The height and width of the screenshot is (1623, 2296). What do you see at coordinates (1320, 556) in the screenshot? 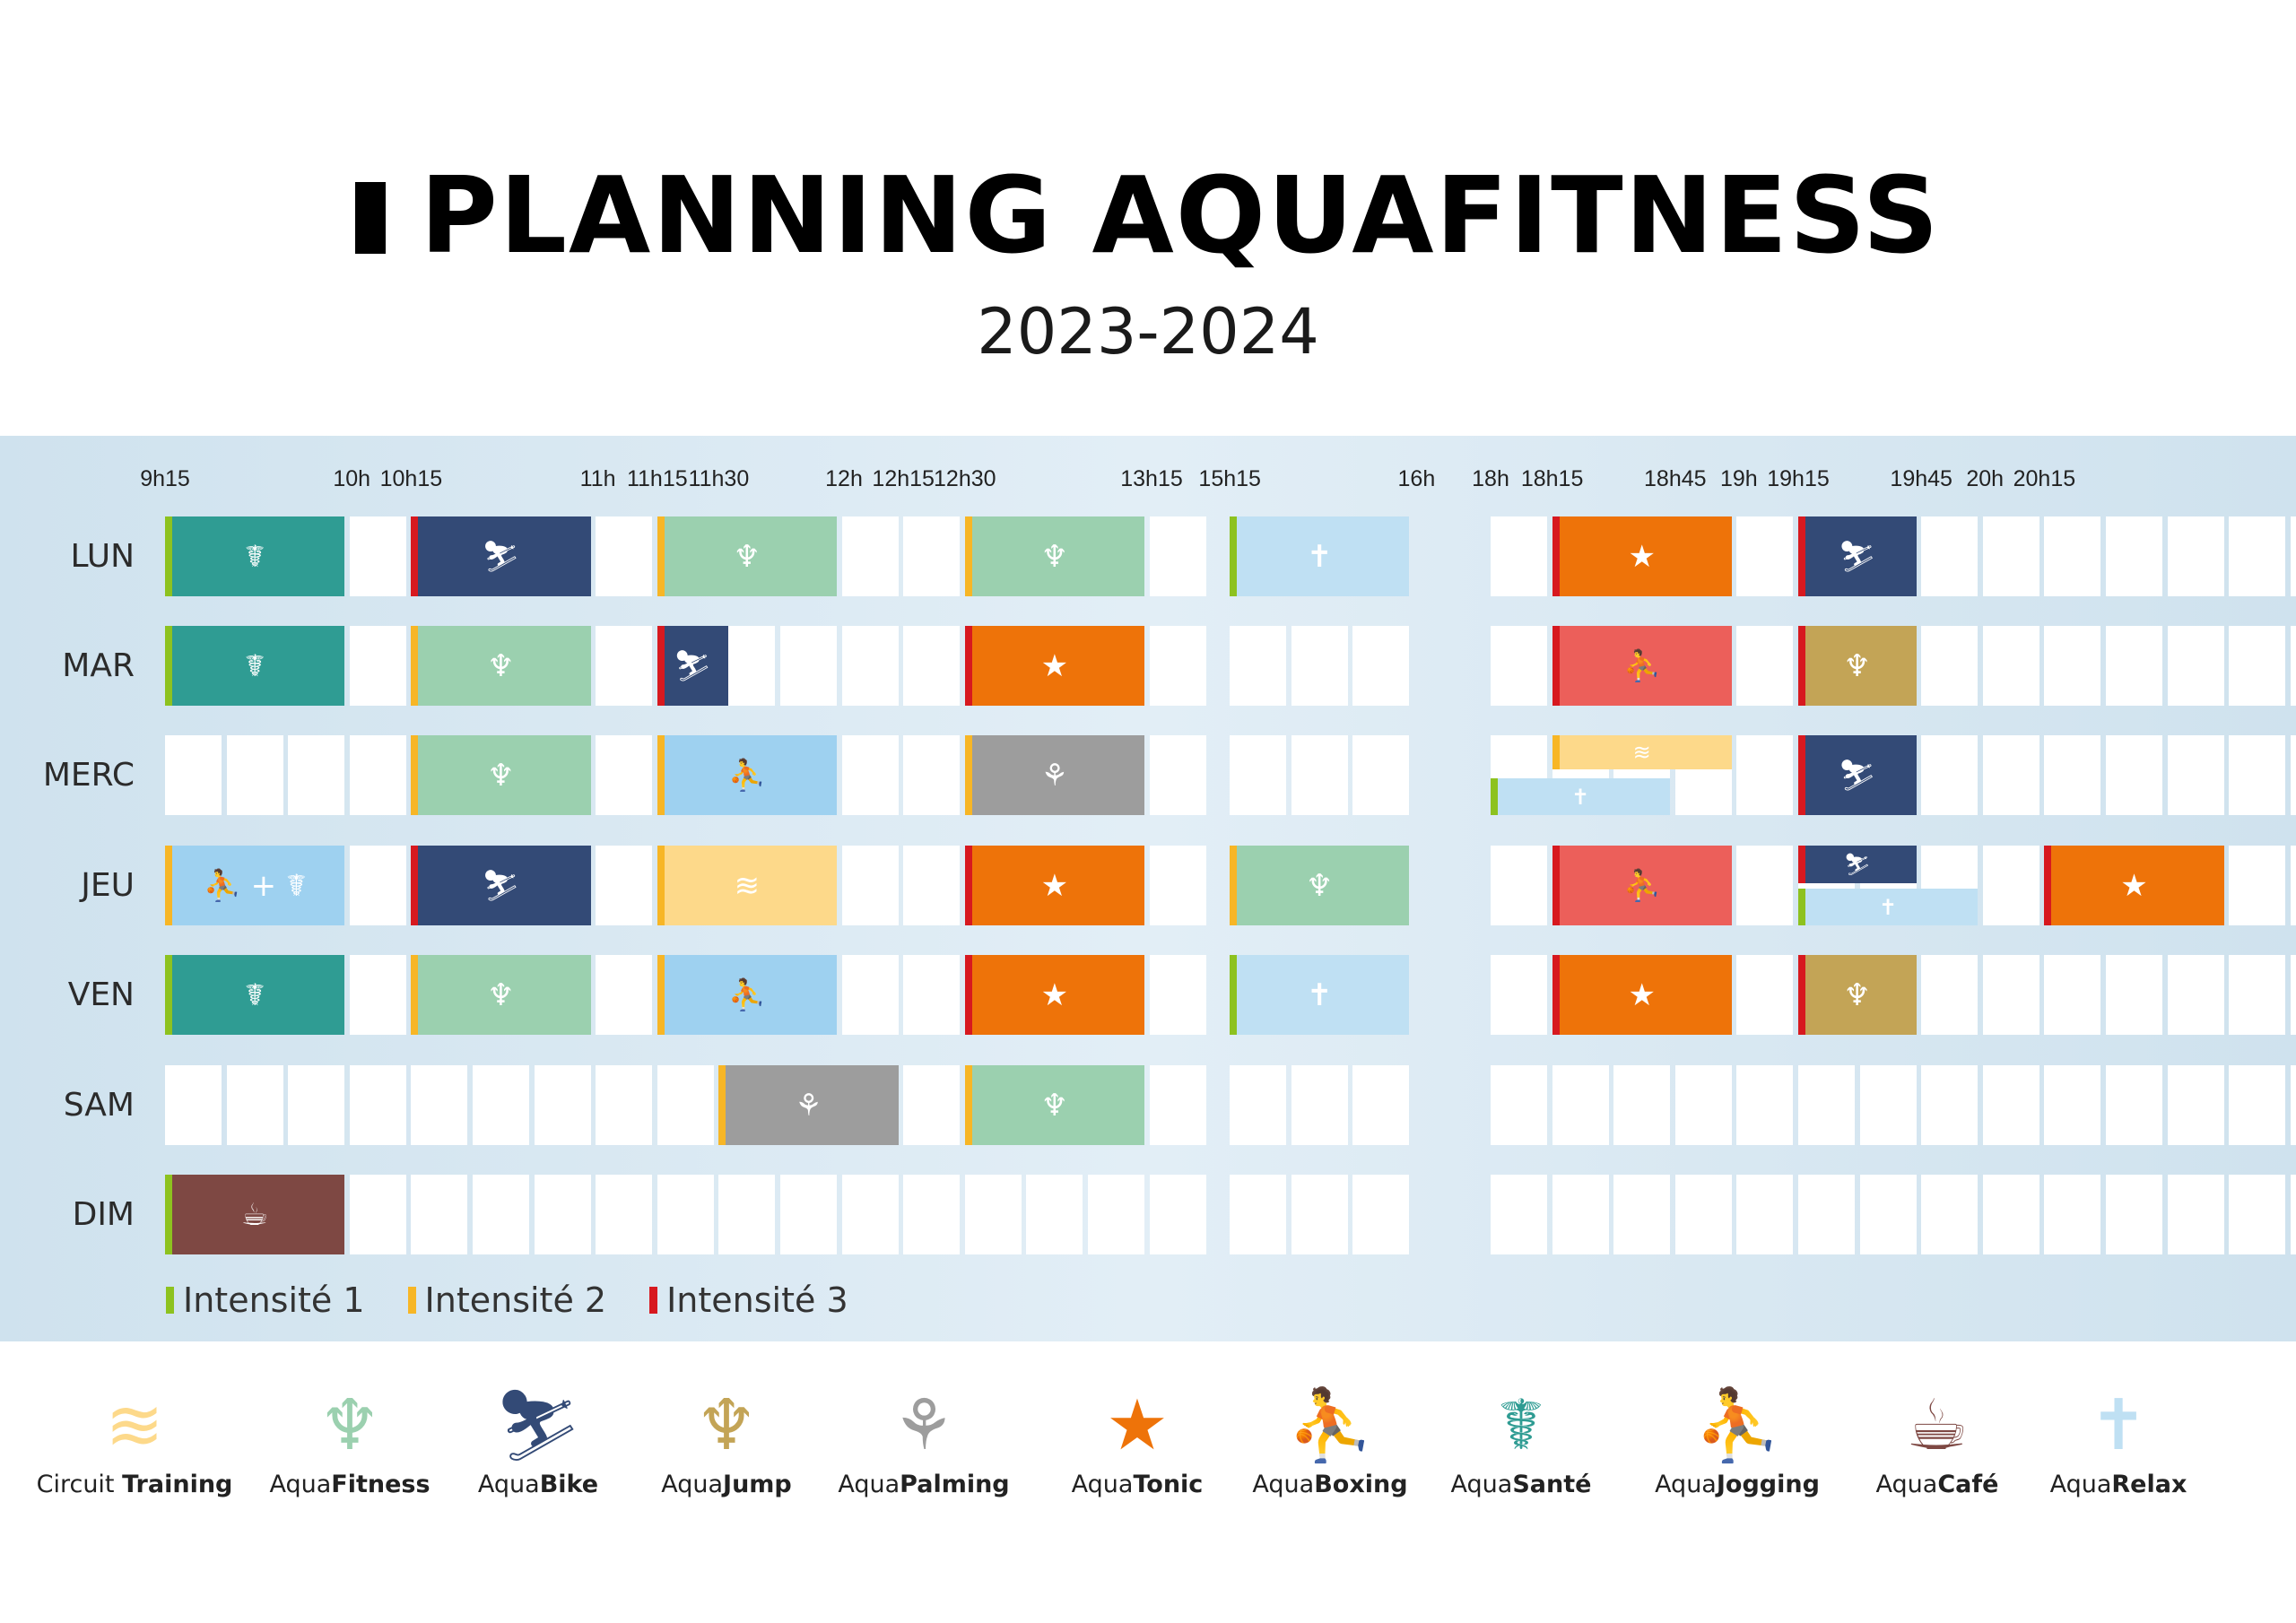
I see `activity-block-relax: ✝` at bounding box center [1320, 556].